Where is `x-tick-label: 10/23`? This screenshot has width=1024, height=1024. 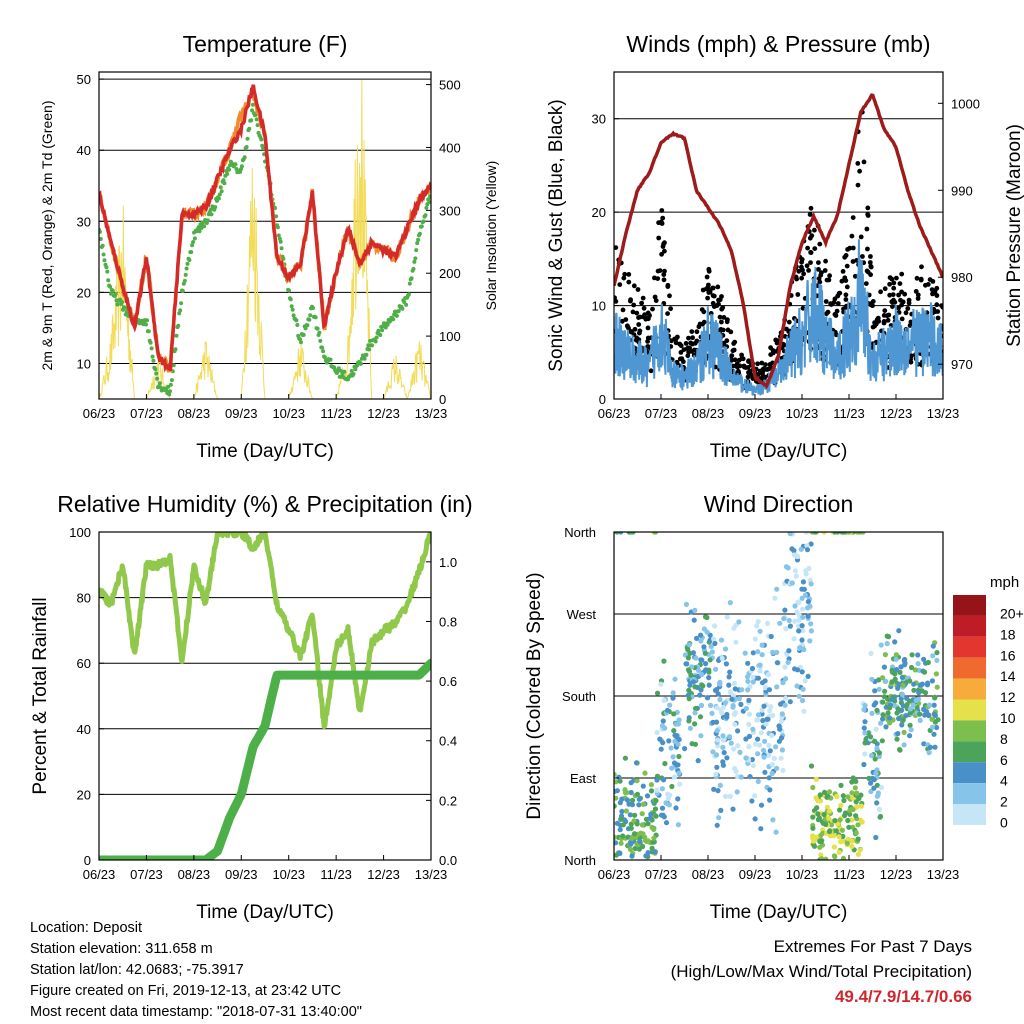 x-tick-label: 10/23 is located at coordinates (288, 413).